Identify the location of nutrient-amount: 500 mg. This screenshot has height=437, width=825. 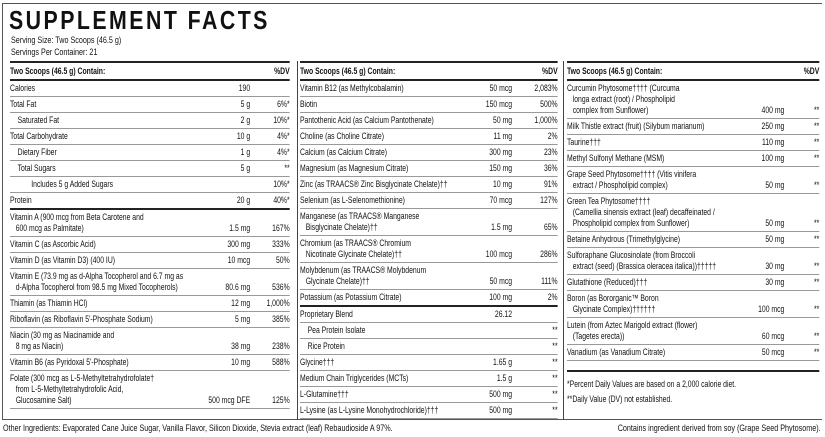
(501, 394).